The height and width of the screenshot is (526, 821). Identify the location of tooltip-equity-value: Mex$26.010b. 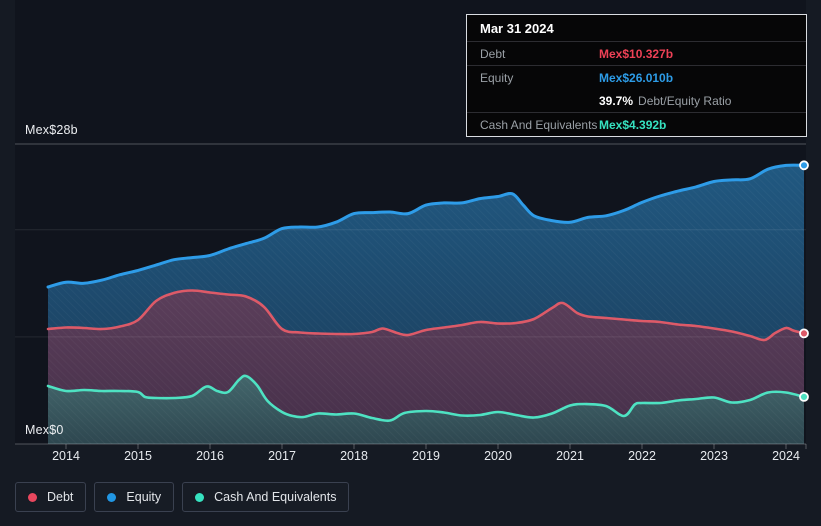
(636, 77).